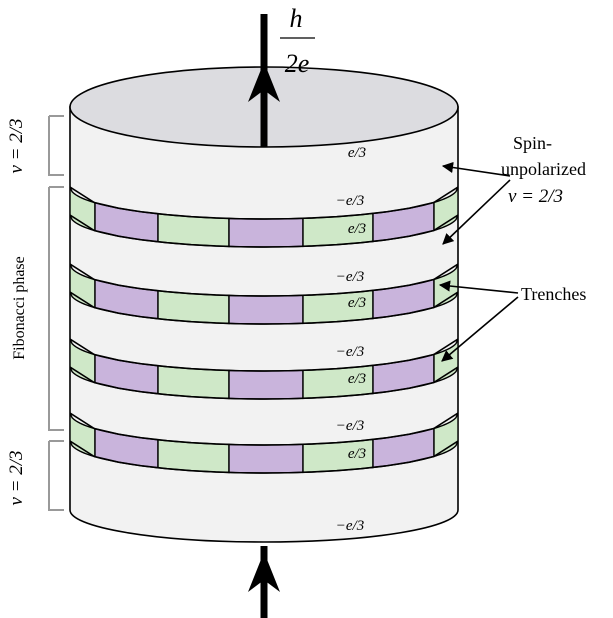 The width and height of the screenshot is (613, 618). I want to click on bracket-top-filling, so click(56, 145).